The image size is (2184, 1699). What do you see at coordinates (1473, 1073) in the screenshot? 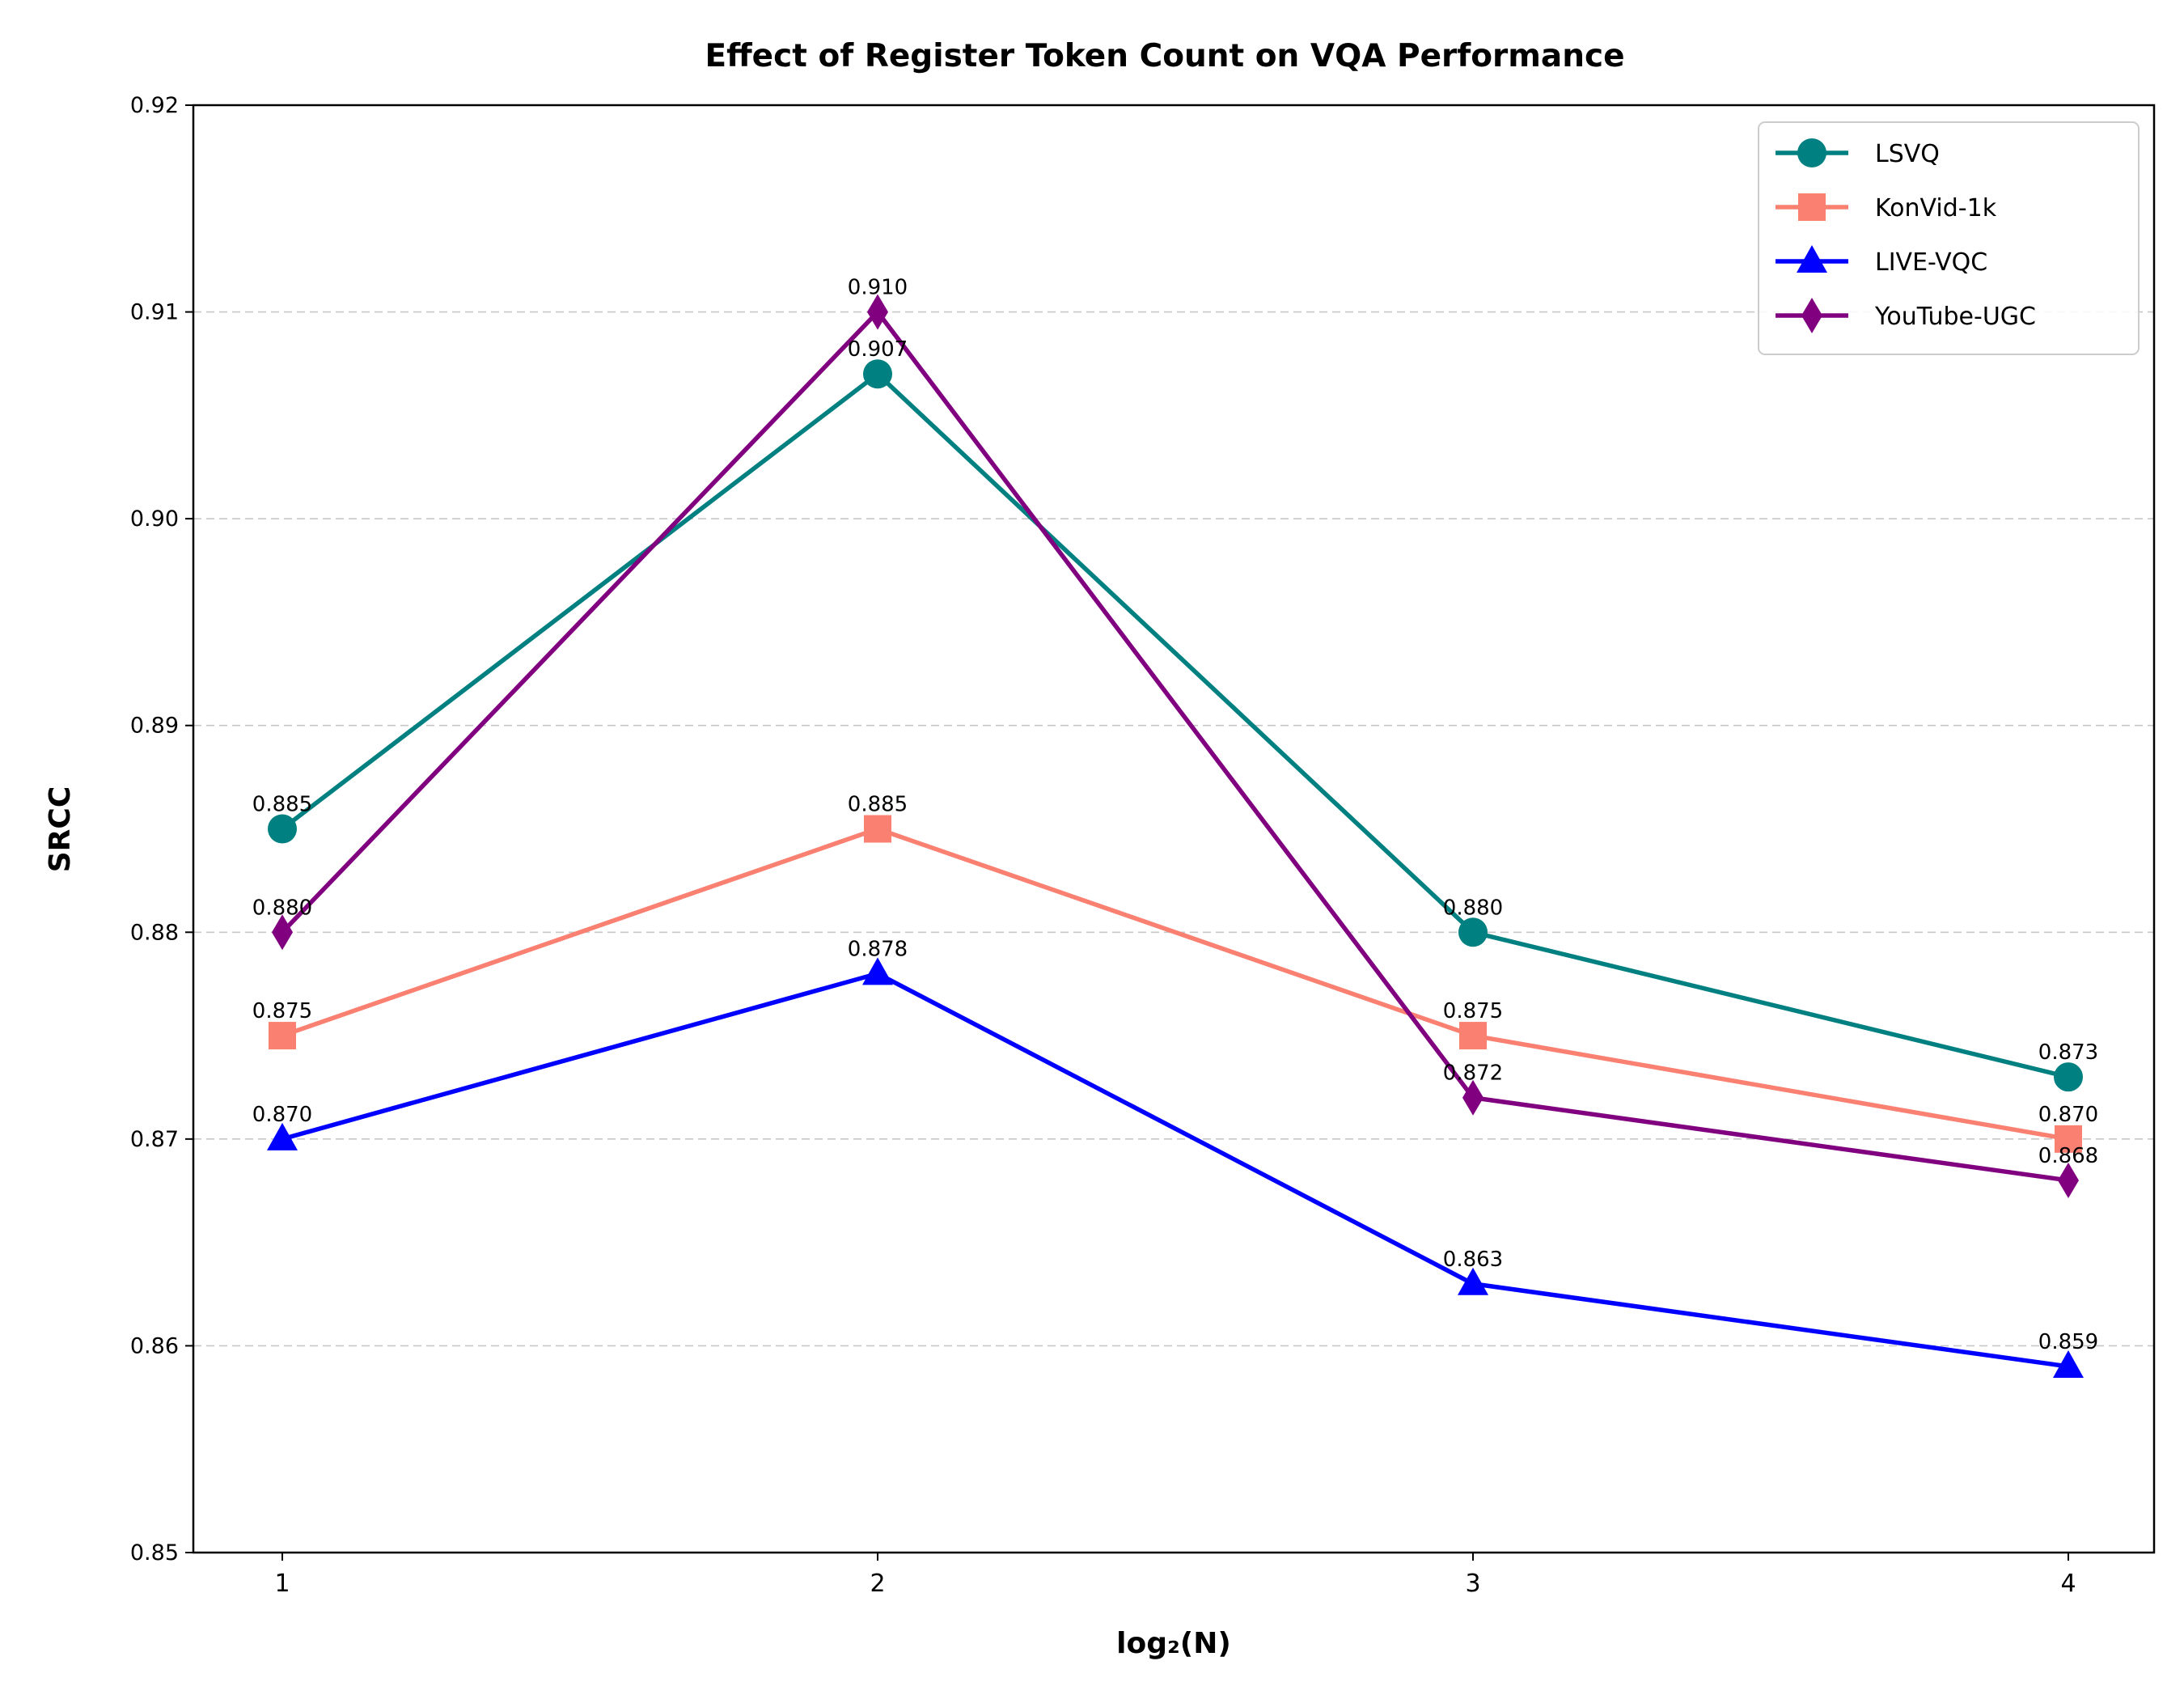
I see `data-label-youtube-ugc: 0.872` at bounding box center [1473, 1073].